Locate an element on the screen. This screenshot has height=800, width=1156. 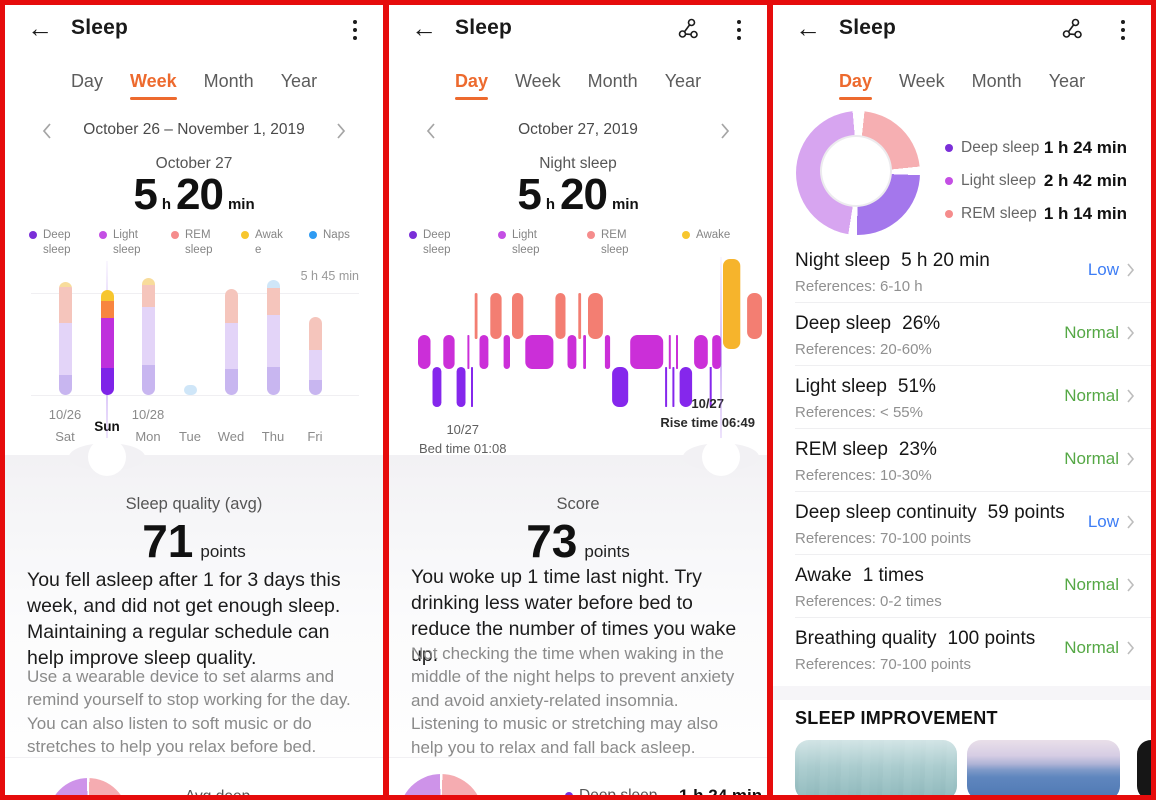
avg-deep-label: Avg deep is located at coordinates (217, 791).